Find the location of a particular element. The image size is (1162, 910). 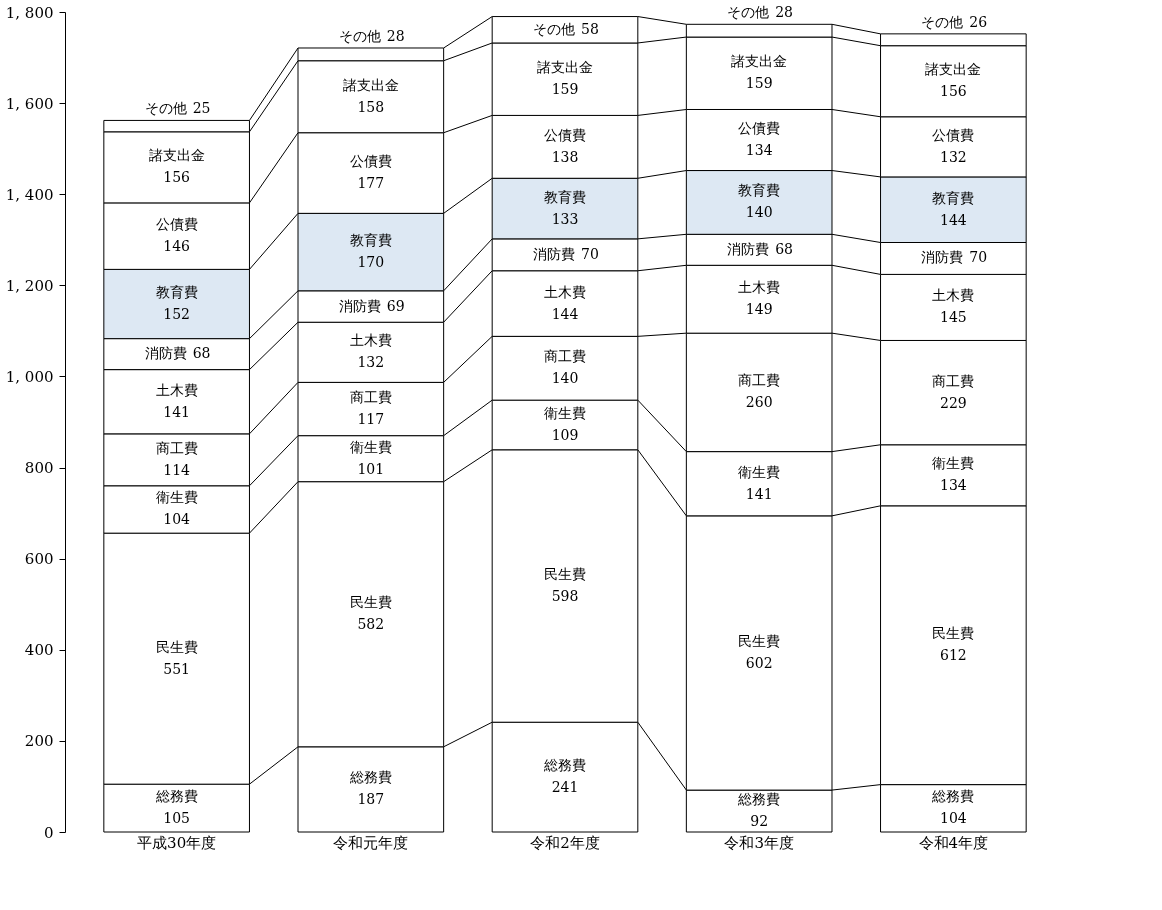

data-label: 104 is located at coordinates (177, 519).